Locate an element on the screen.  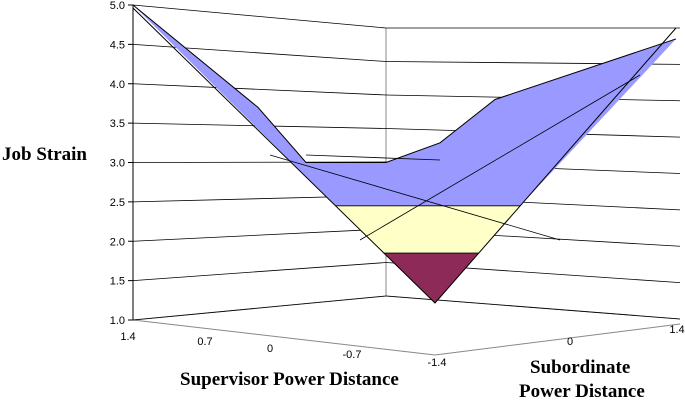
floor-front-left-edge is located at coordinates (284, 337).